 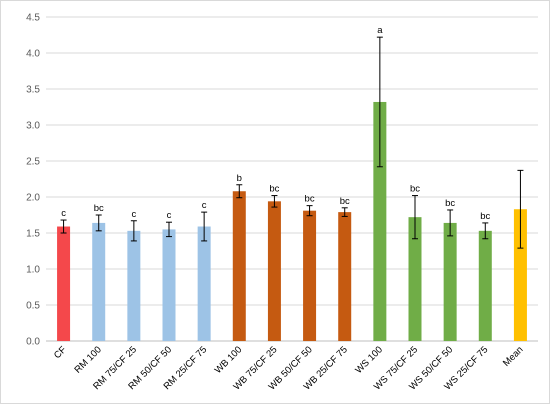 What do you see at coordinates (33, 54) in the screenshot?
I see `y-tick-label: 4.0` at bounding box center [33, 54].